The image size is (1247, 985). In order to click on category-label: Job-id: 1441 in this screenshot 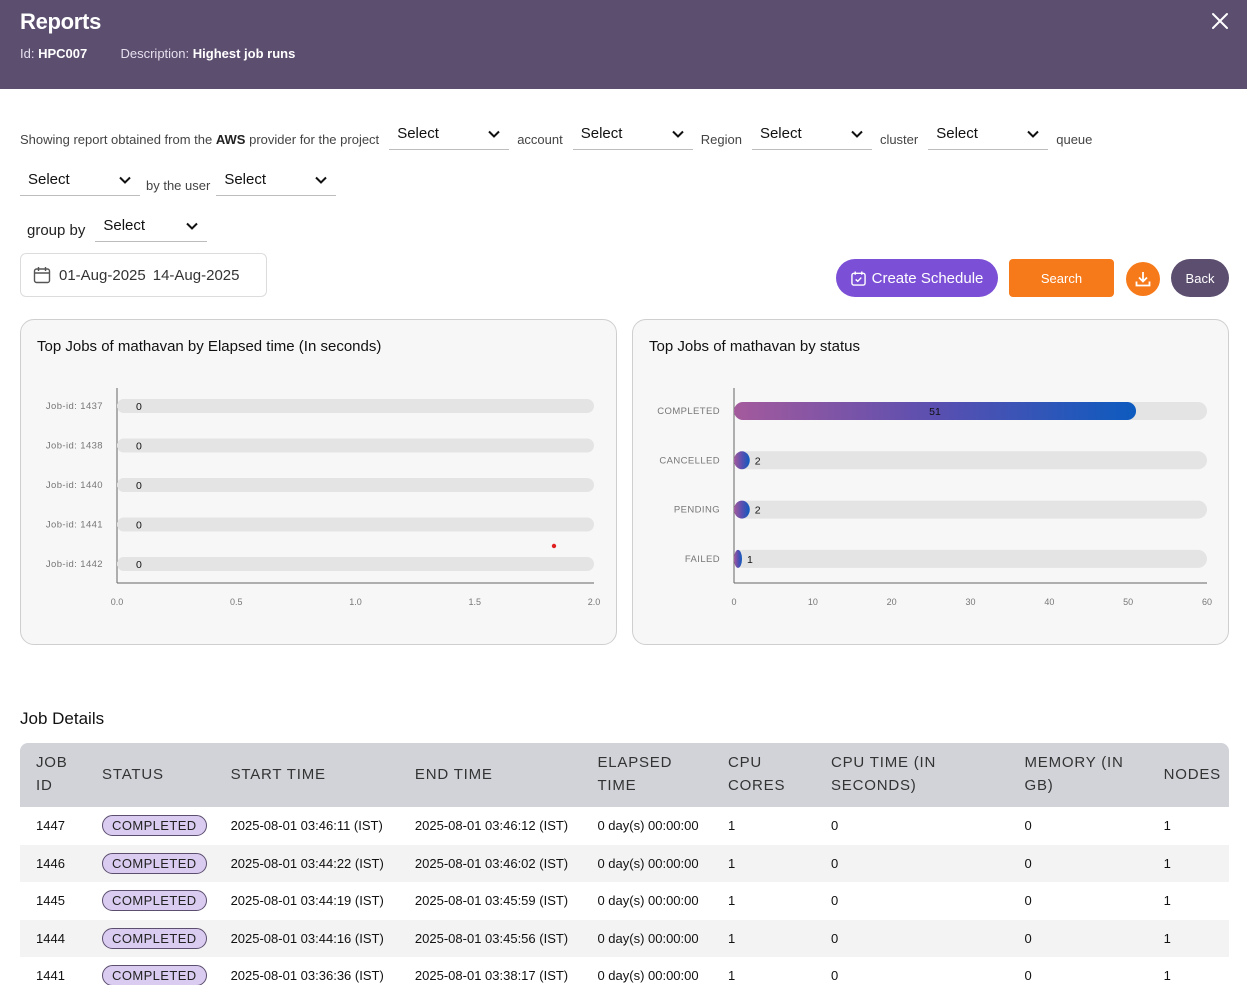, I will do `click(74, 525)`.